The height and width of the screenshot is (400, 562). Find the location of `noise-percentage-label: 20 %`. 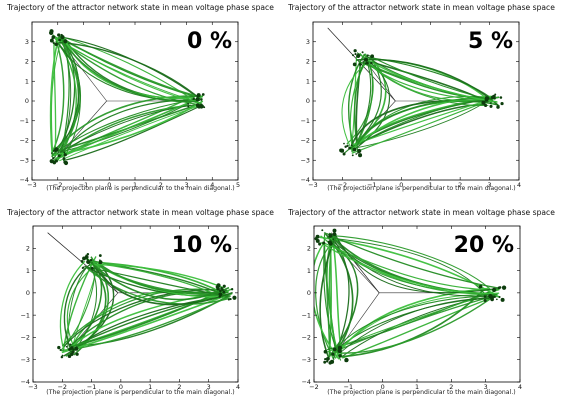

noise-percentage-label: 20 % is located at coordinates (484, 245).